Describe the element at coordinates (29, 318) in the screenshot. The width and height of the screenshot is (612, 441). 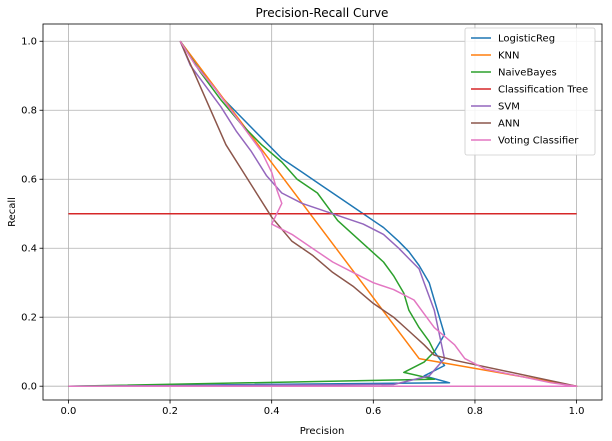
I see `y-tick-label: 0.2` at that location.